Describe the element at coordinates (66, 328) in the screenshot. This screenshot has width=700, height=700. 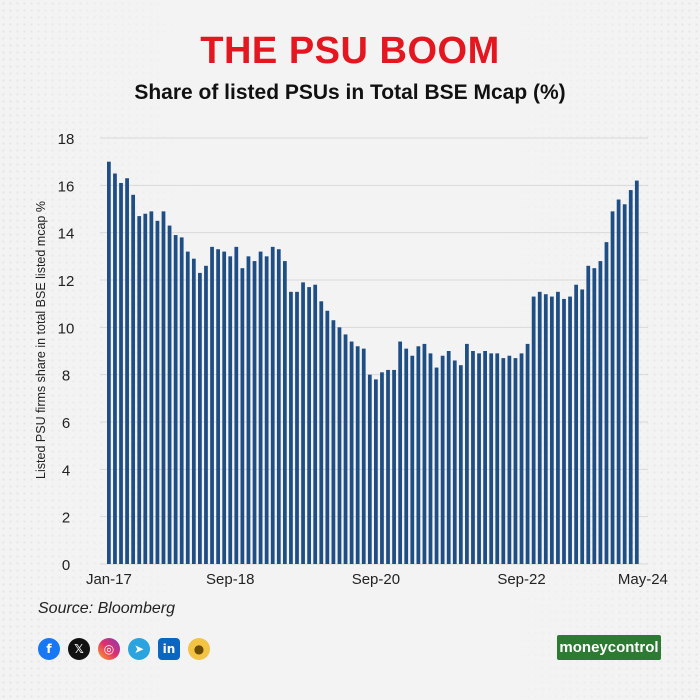
I see `y-tick-label: 10` at that location.